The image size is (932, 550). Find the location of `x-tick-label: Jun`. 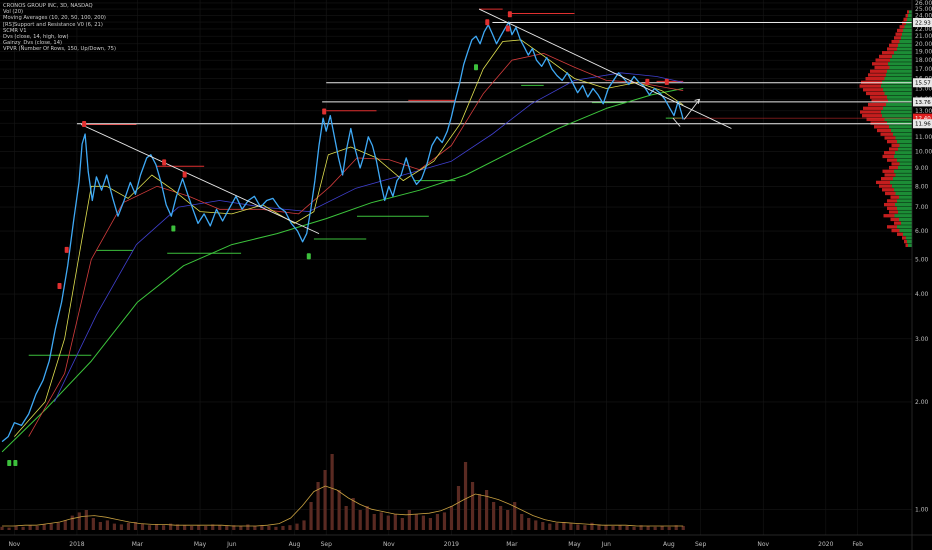

x-tick-label: Jun is located at coordinates (606, 544).